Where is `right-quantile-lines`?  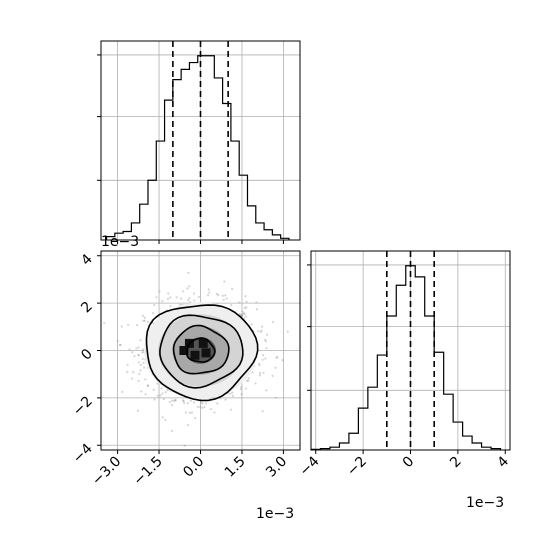
right-quantile-lines is located at coordinates (410, 350).